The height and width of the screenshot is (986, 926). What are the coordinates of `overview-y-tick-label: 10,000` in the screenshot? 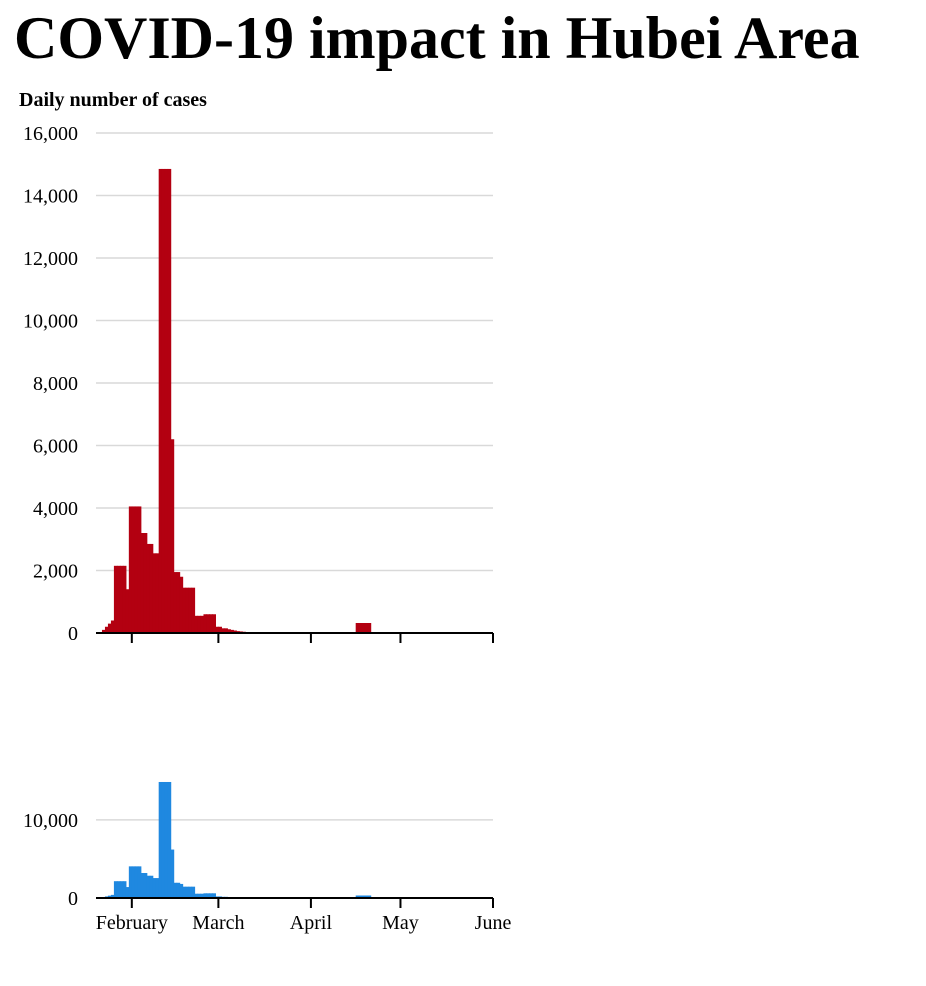 It's located at (50, 821).